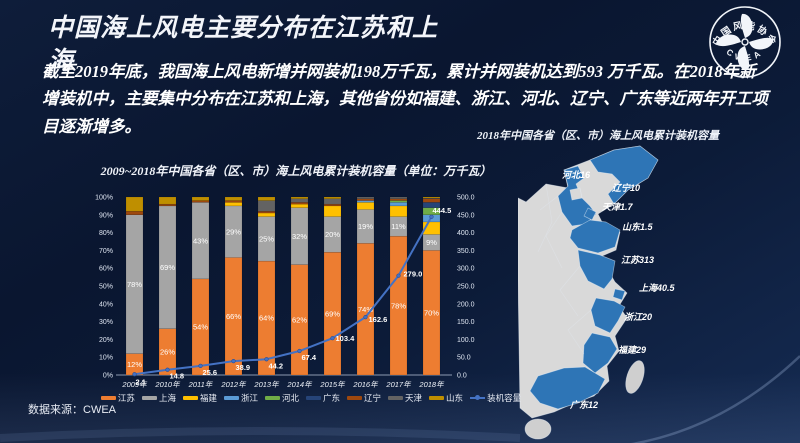 The image size is (800, 443). What do you see at coordinates (466, 198) in the screenshot?
I see `y-right-tick: 500.0` at bounding box center [466, 198].